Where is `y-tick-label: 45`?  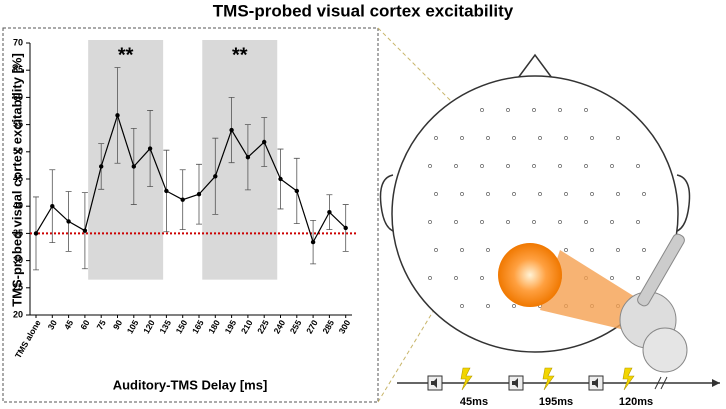
y-tick-label: 45 is located at coordinates (18, 178).